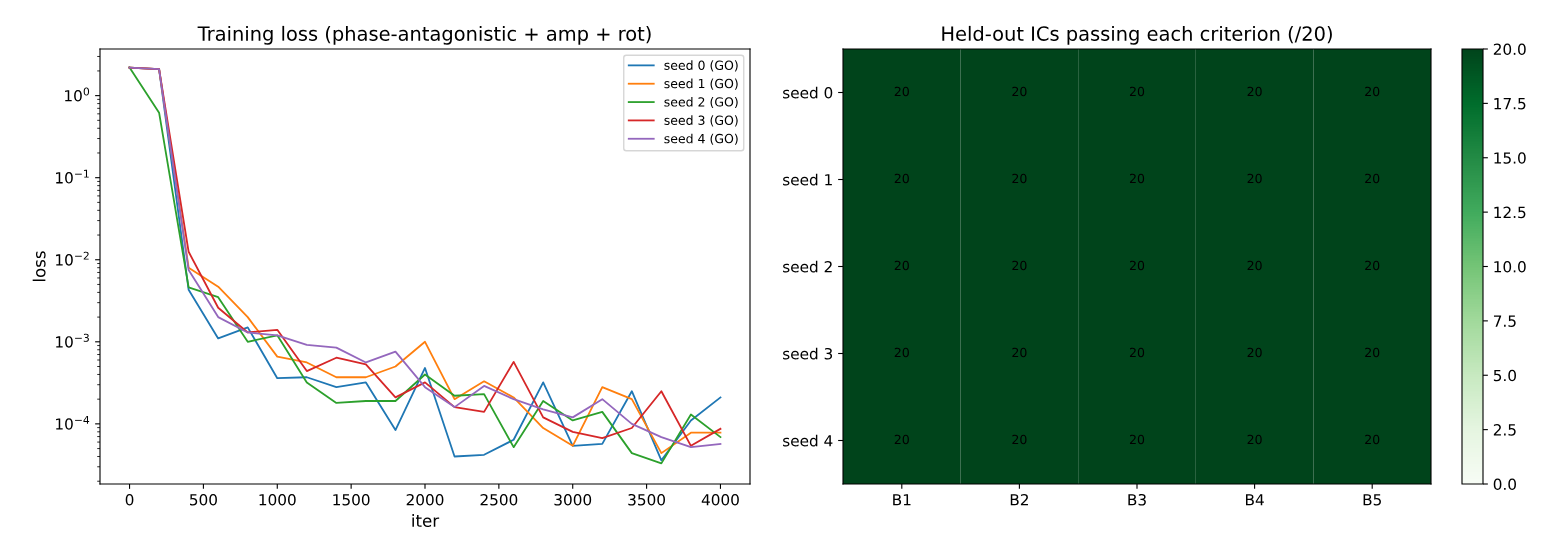 The width and height of the screenshot is (1560, 559). Describe the element at coordinates (1019, 499) in the screenshot. I see `x-tick-label: B2` at that location.